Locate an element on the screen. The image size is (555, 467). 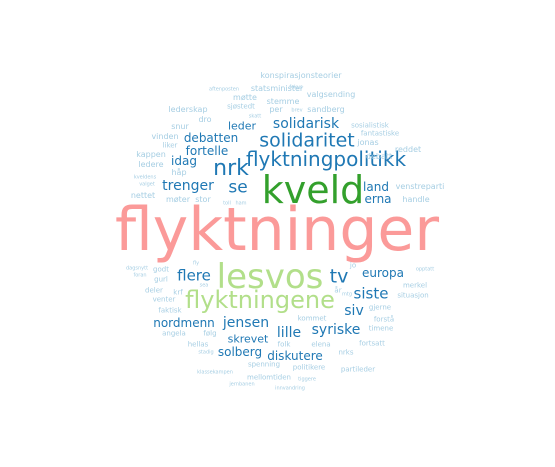
word-dro: dro is located at coordinates (205, 119).